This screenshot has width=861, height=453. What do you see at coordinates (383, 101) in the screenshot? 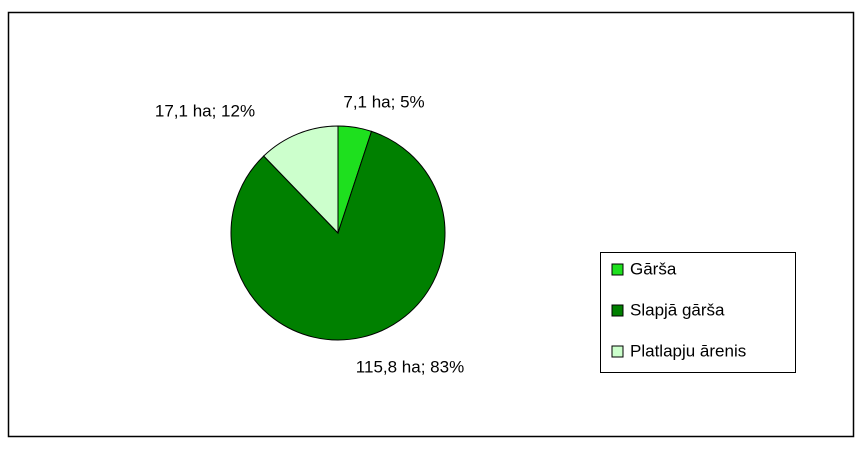
I see `data-label: 7,1 ha; 5%` at bounding box center [383, 101].